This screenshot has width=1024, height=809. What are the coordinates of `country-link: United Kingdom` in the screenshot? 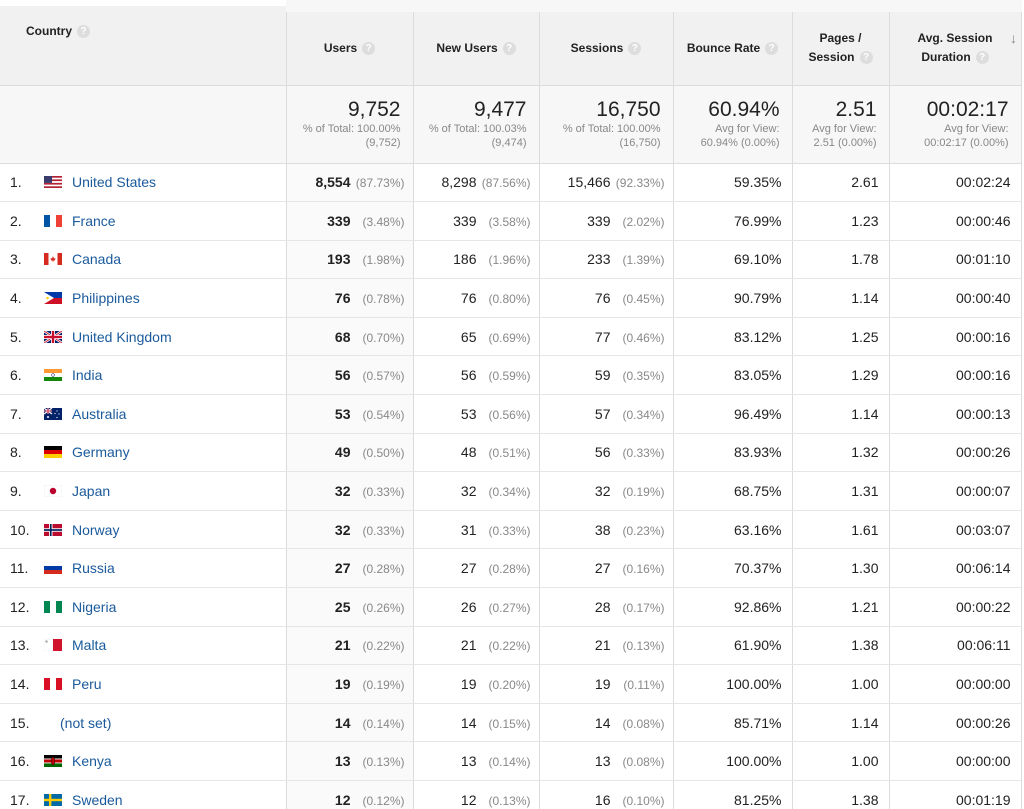 It's located at (122, 336).